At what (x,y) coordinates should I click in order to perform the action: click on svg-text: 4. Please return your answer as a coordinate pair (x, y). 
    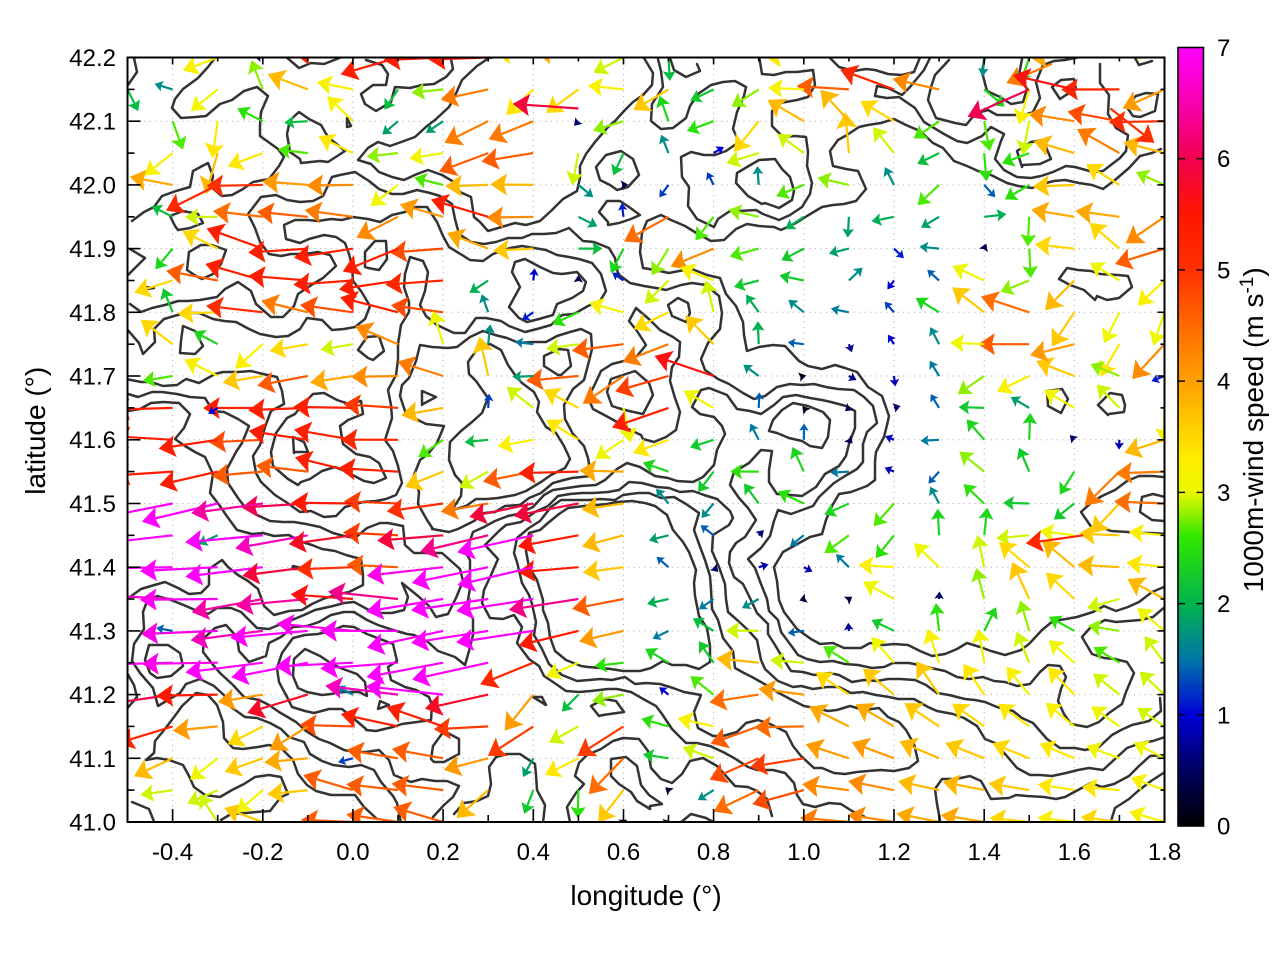
    Looking at the image, I should click on (1223, 382).